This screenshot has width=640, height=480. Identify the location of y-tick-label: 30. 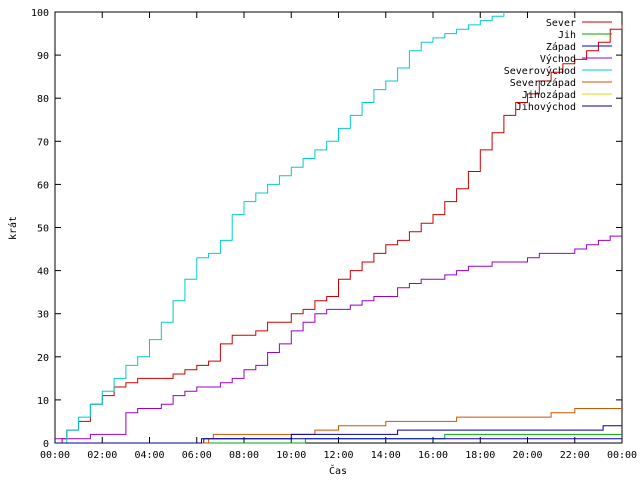
(43, 315).